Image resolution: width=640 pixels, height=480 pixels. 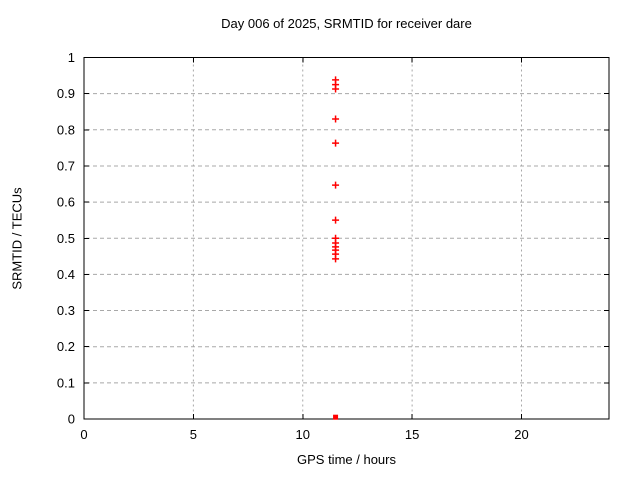 I want to click on y-tick-label: 1, so click(x=71, y=57).